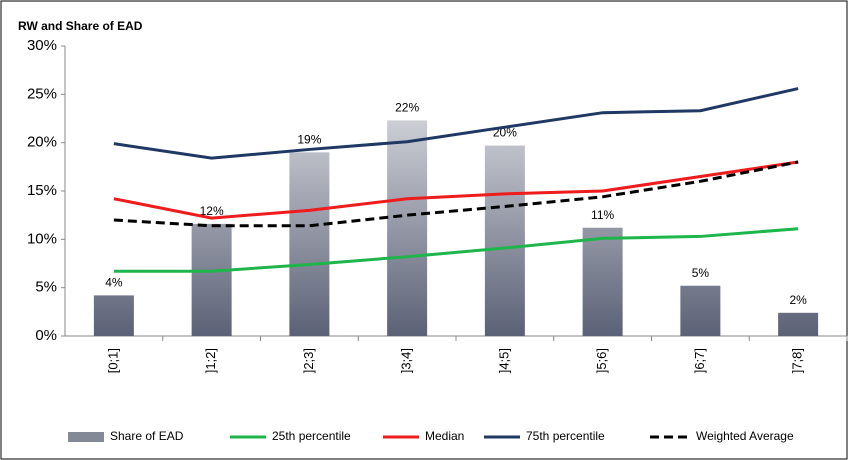  Describe the element at coordinates (309, 140) in the screenshot. I see `data-label: 19%` at that location.